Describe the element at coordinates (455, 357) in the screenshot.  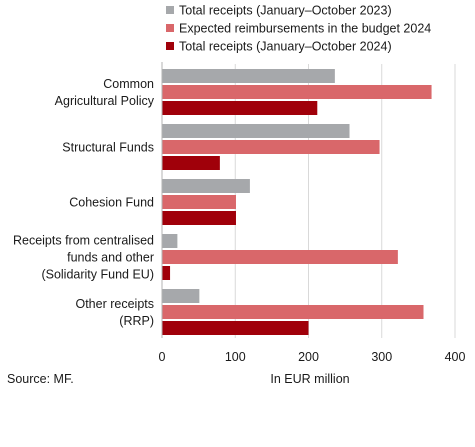
I see `x-tick-label: 400` at that location.